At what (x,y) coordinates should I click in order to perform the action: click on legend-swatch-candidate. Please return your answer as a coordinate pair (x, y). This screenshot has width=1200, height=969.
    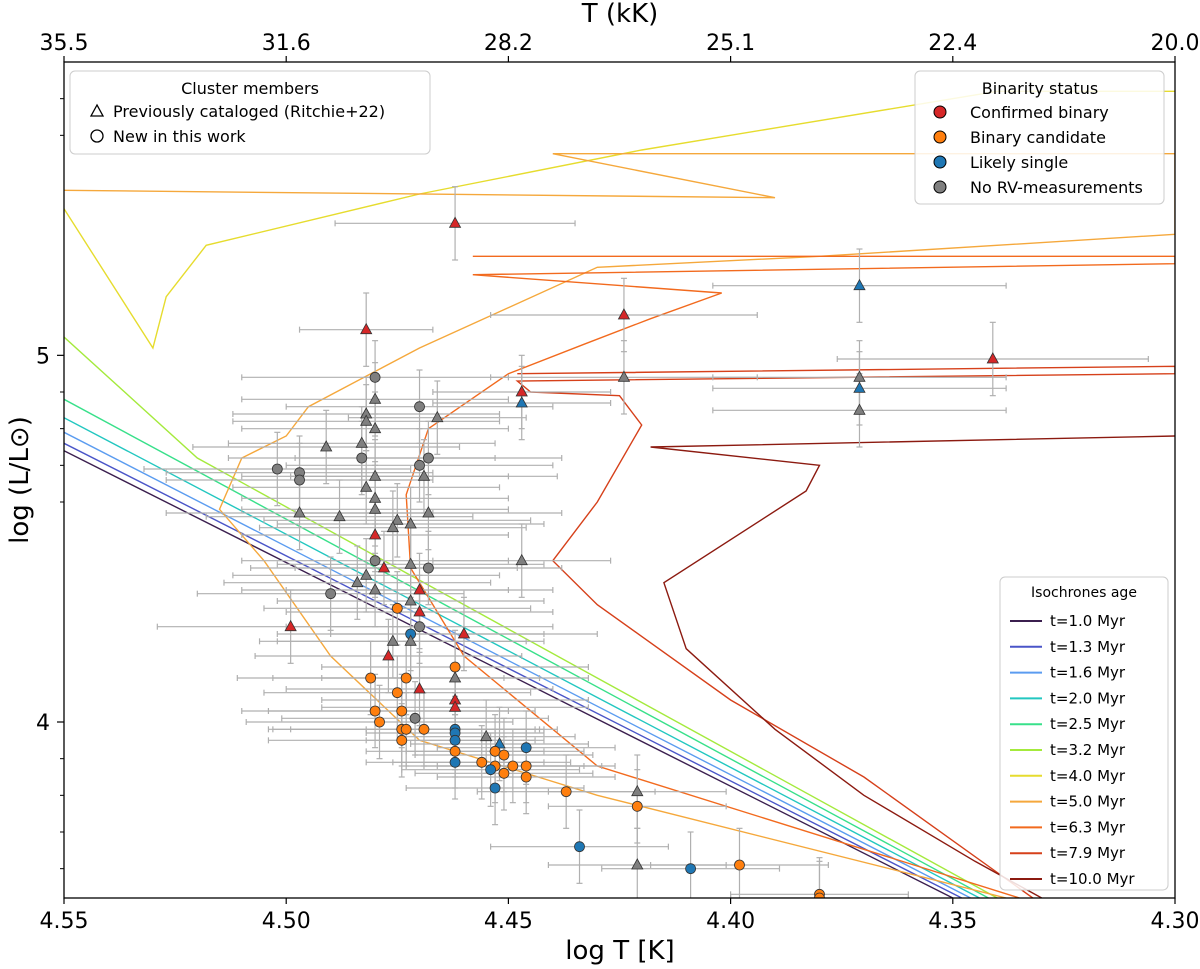
    Looking at the image, I should click on (940, 137).